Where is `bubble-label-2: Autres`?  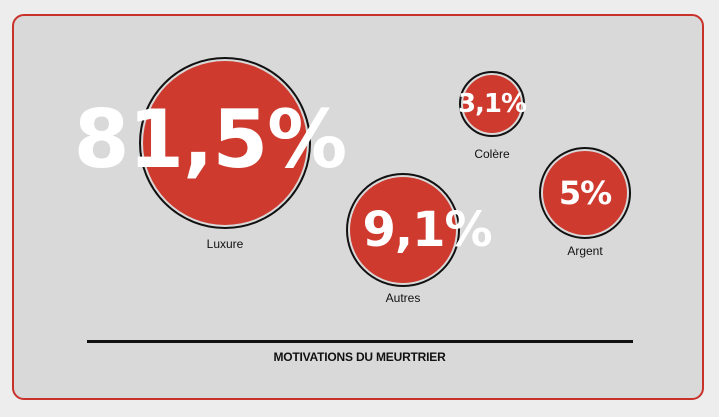 bubble-label-2: Autres is located at coordinates (403, 298).